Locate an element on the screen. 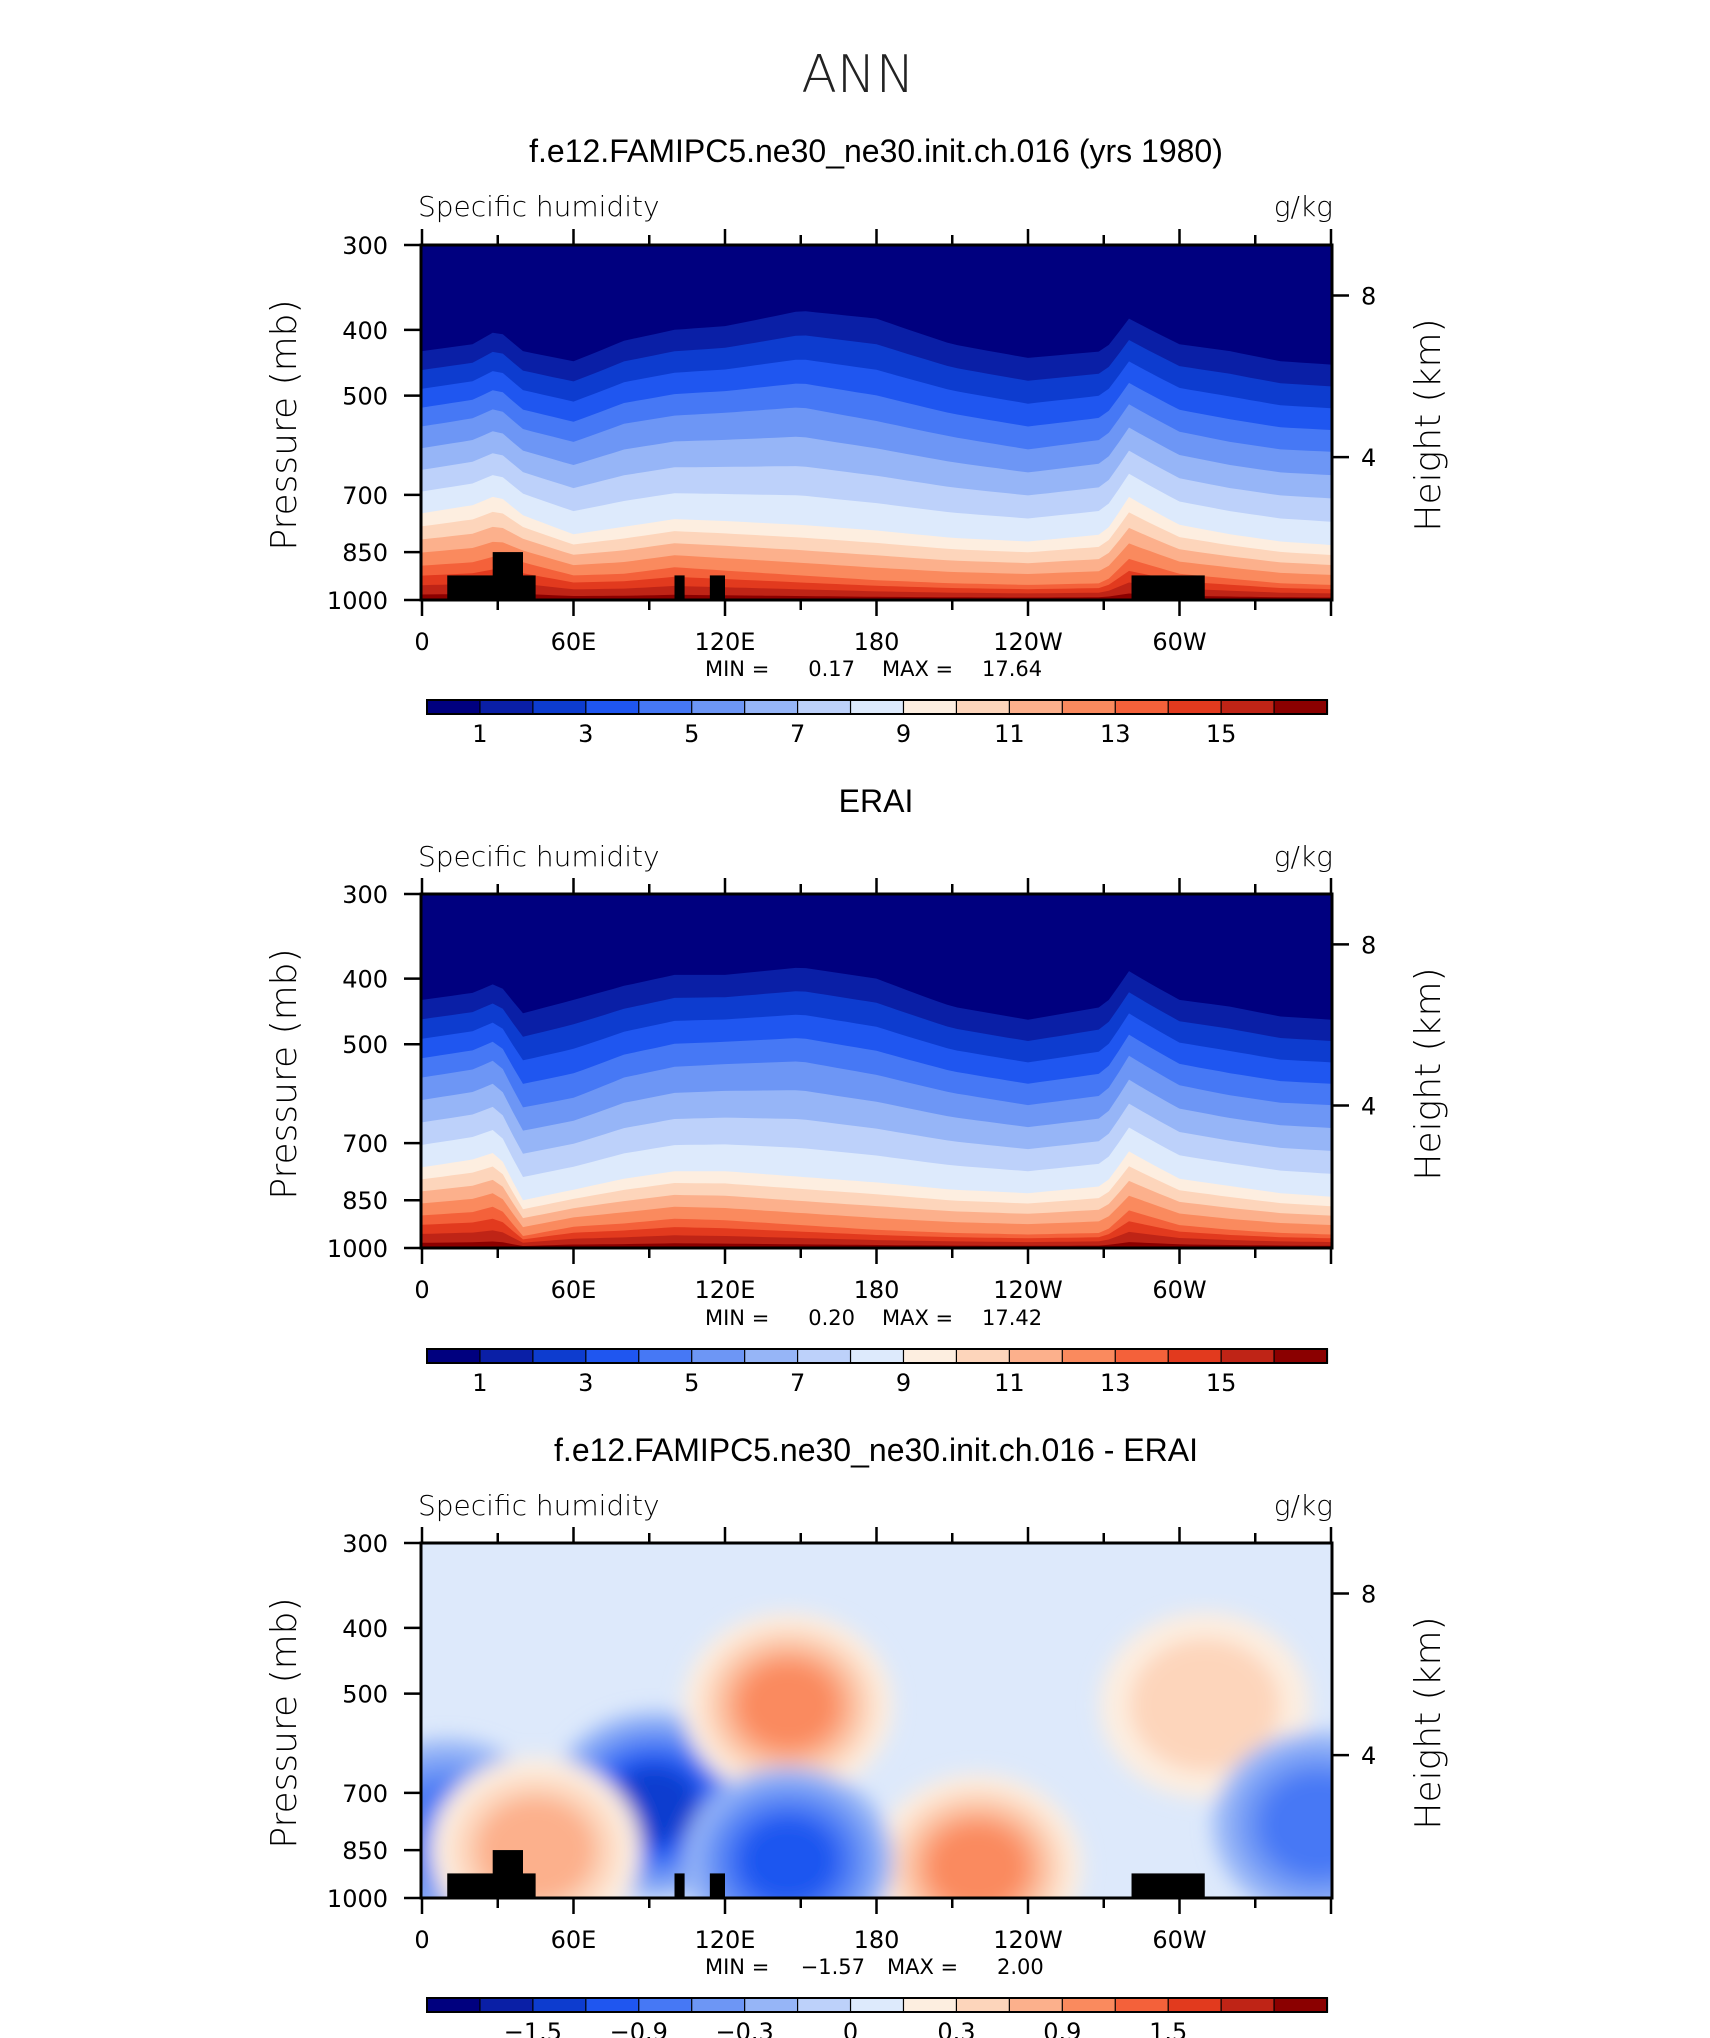 The image size is (1710, 2038). colorbar-label: 1 is located at coordinates (479, 1383).